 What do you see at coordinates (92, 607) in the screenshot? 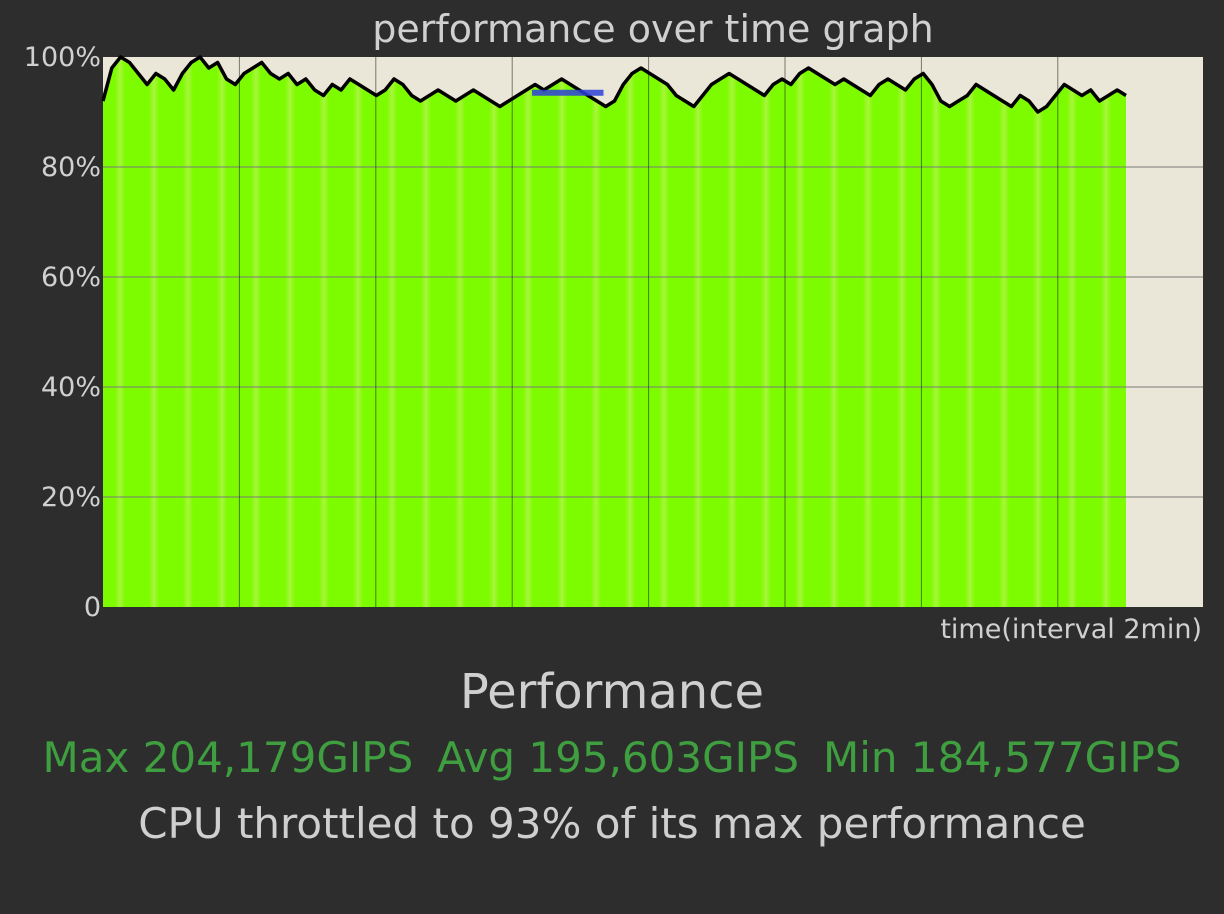
I see `y-tick-label: 0` at bounding box center [92, 607].